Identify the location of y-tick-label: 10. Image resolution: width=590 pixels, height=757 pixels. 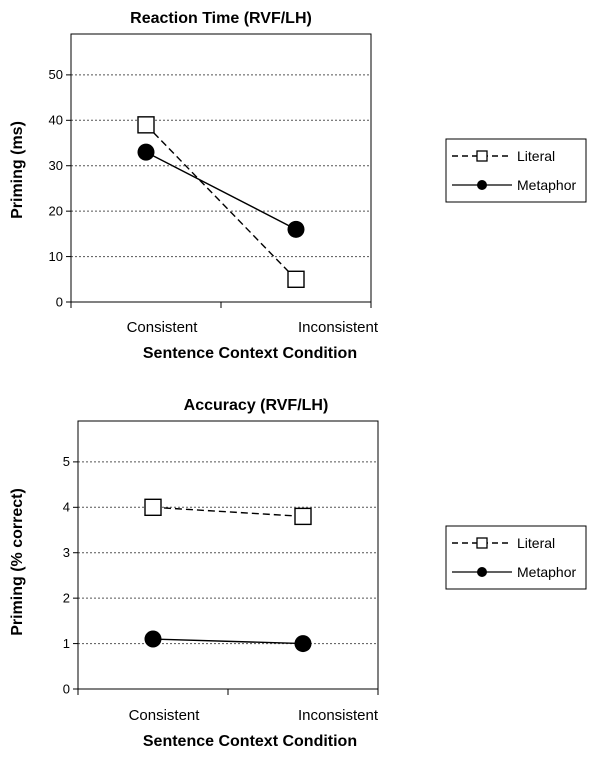
(56, 256).